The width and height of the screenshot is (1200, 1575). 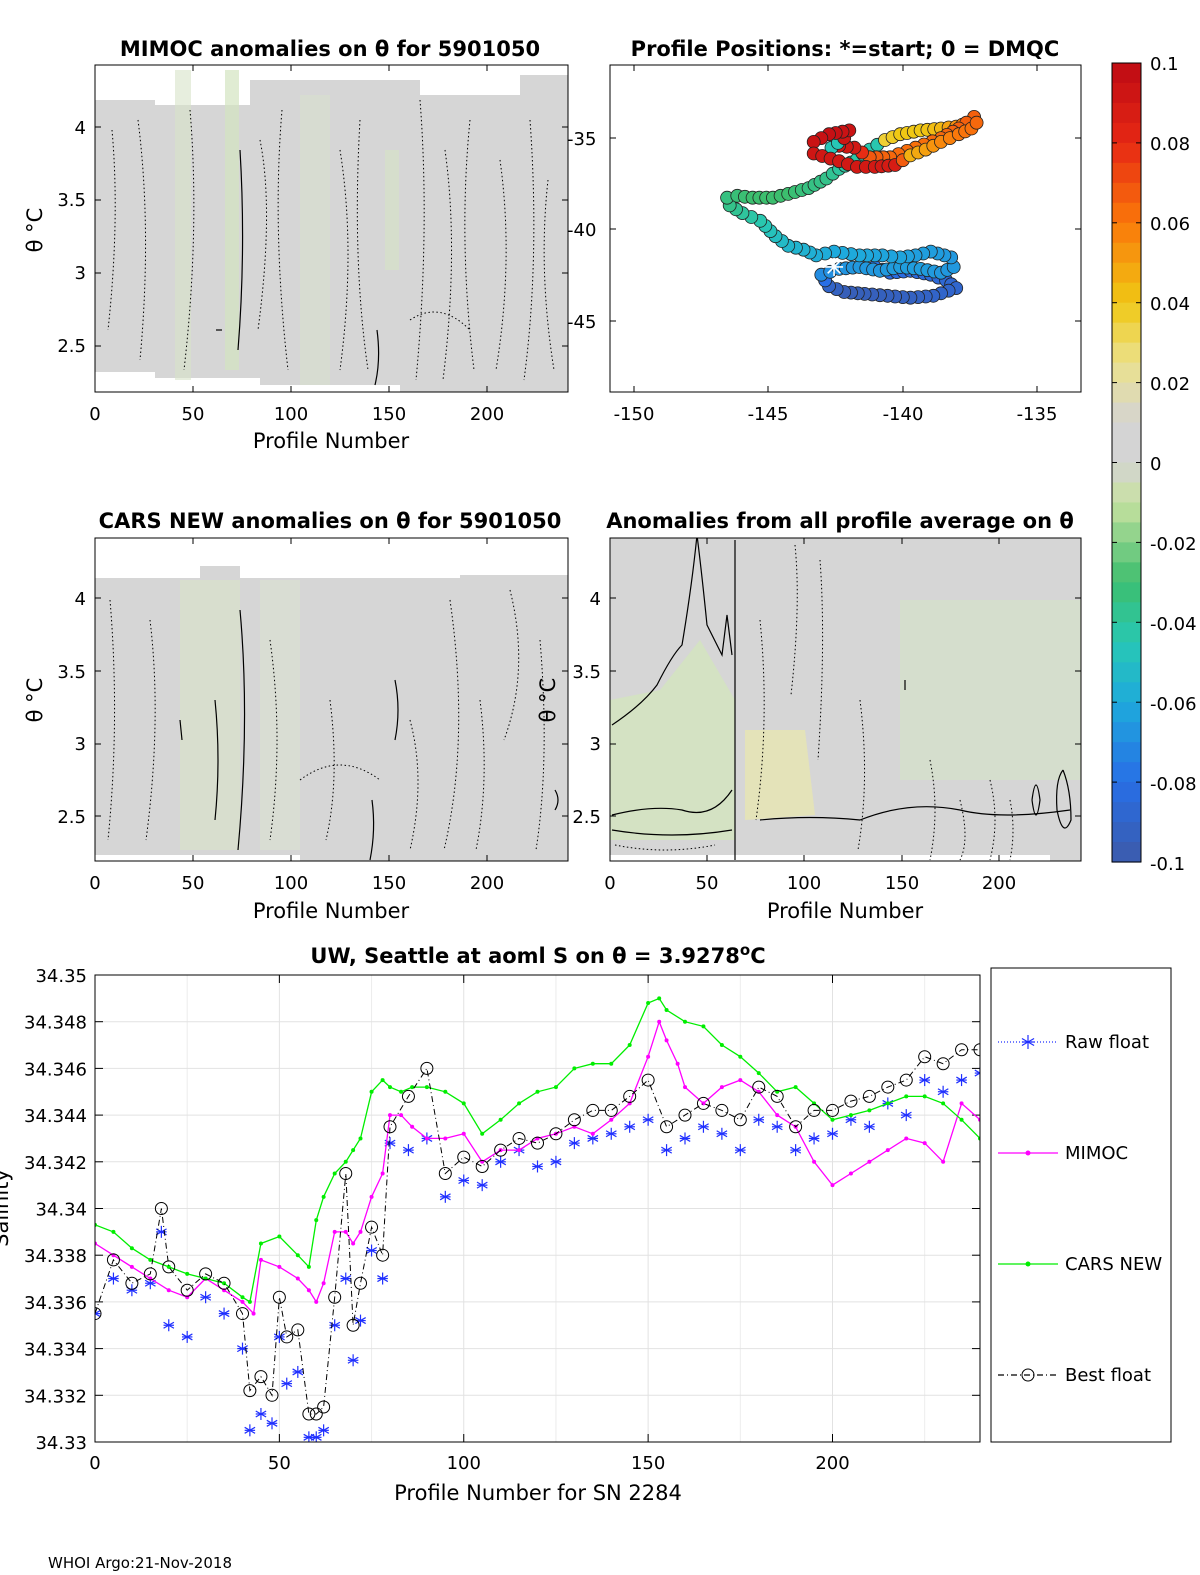 I want to click on average-xtick: 0, so click(x=609, y=883).